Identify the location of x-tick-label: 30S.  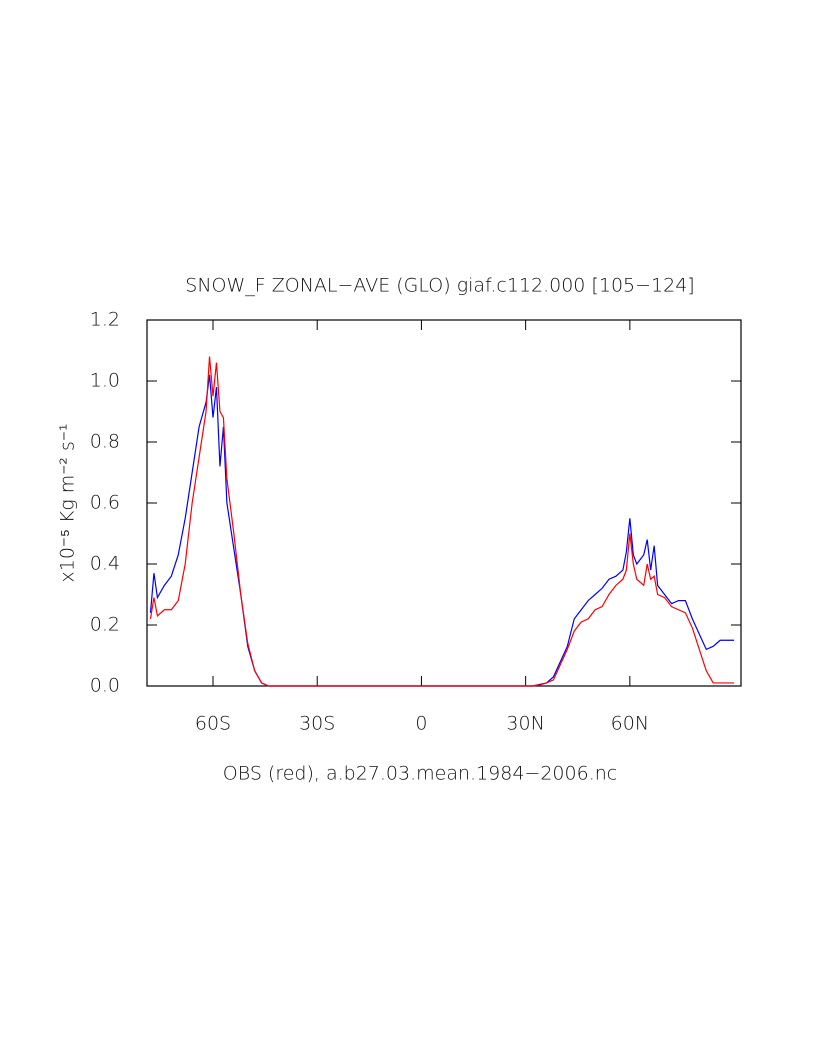
(317, 724).